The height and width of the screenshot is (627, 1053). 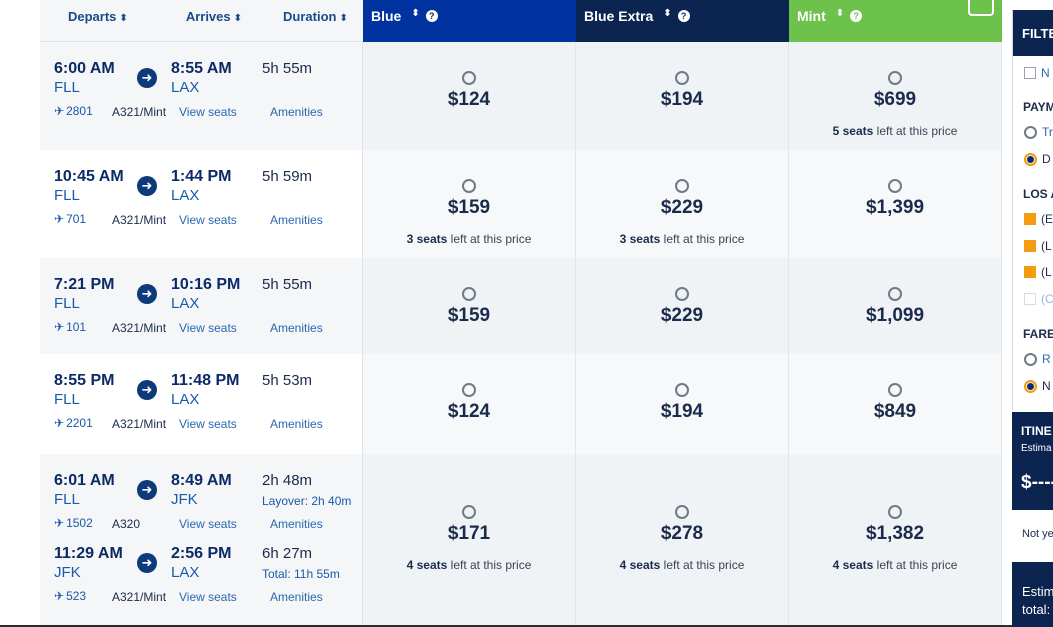 I want to click on fare-option-blue: $159 3 seats left at this price, so click(x=469, y=204).